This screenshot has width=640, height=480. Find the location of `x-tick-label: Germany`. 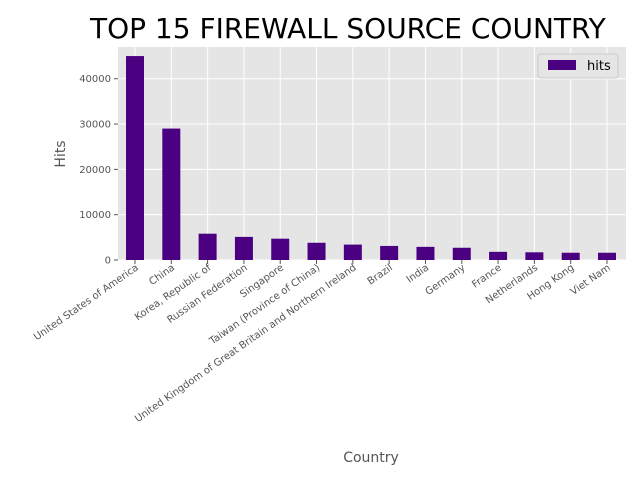

x-tick-label: Germany is located at coordinates (446, 279).